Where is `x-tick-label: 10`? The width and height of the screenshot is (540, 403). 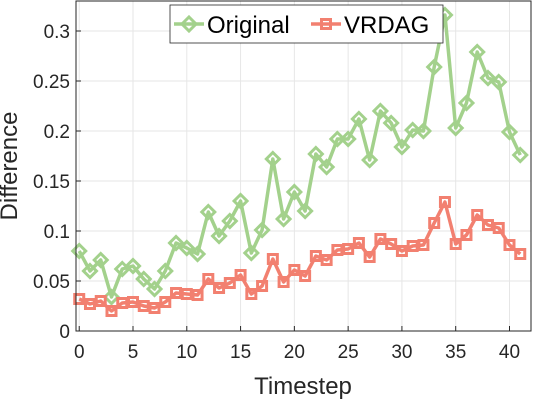
x-tick-label: 10 is located at coordinates (186, 352).